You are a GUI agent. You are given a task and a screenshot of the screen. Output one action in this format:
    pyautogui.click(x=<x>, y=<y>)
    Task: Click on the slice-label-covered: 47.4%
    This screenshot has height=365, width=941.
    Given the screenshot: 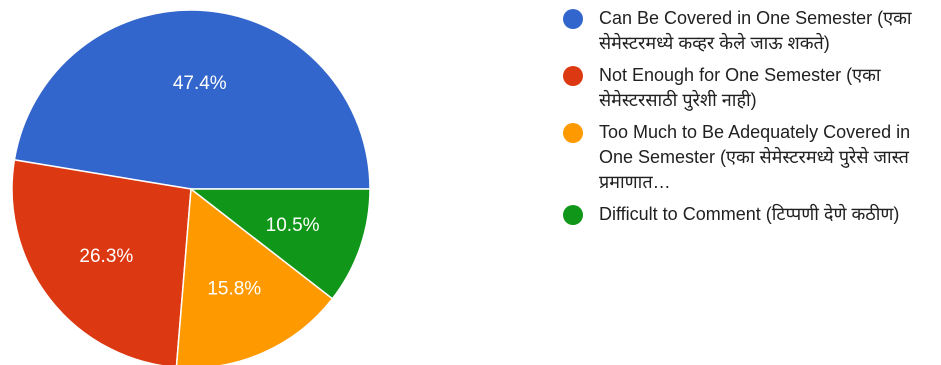 What is the action you would take?
    pyautogui.click(x=200, y=83)
    